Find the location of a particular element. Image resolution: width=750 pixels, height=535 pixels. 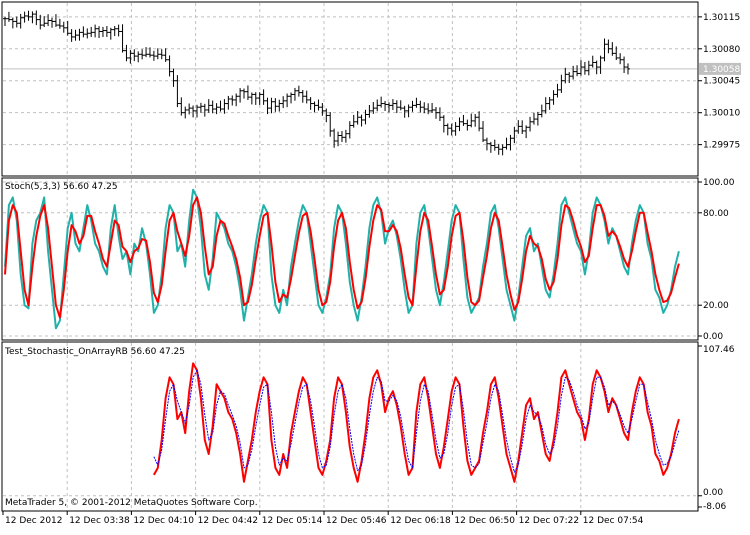

x-axis-tick-label: 12 Dec 06:18 is located at coordinates (420, 521).